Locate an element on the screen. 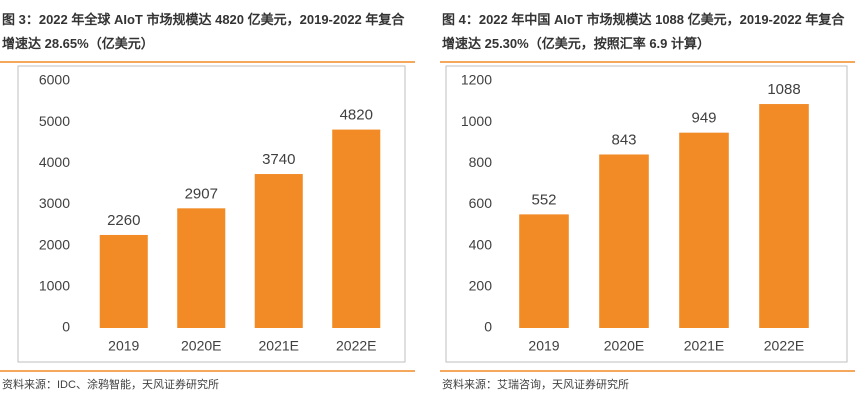 The height and width of the screenshot is (400, 865). y-tick-label: 5000 is located at coordinates (54, 121).